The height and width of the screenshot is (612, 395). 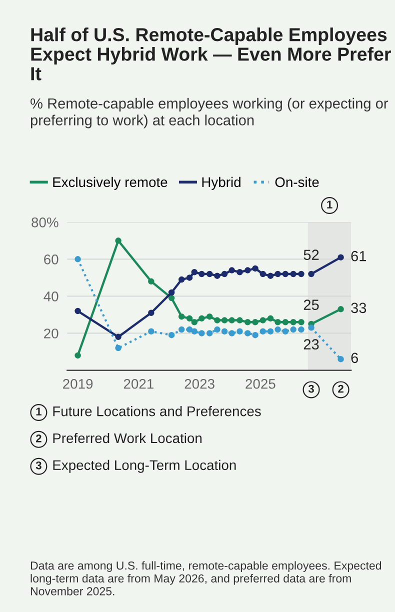 I want to click on chart-title: Half of U.S. Remote-Capable Employees Expect Hybrid Work — Even More Prefer It, so click(x=211, y=54).